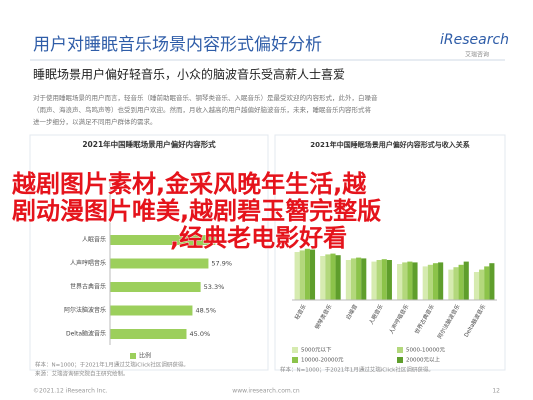 The height and width of the screenshot is (400, 533). Describe the element at coordinates (496, 391) in the screenshot. I see `page-number: 12` at that location.